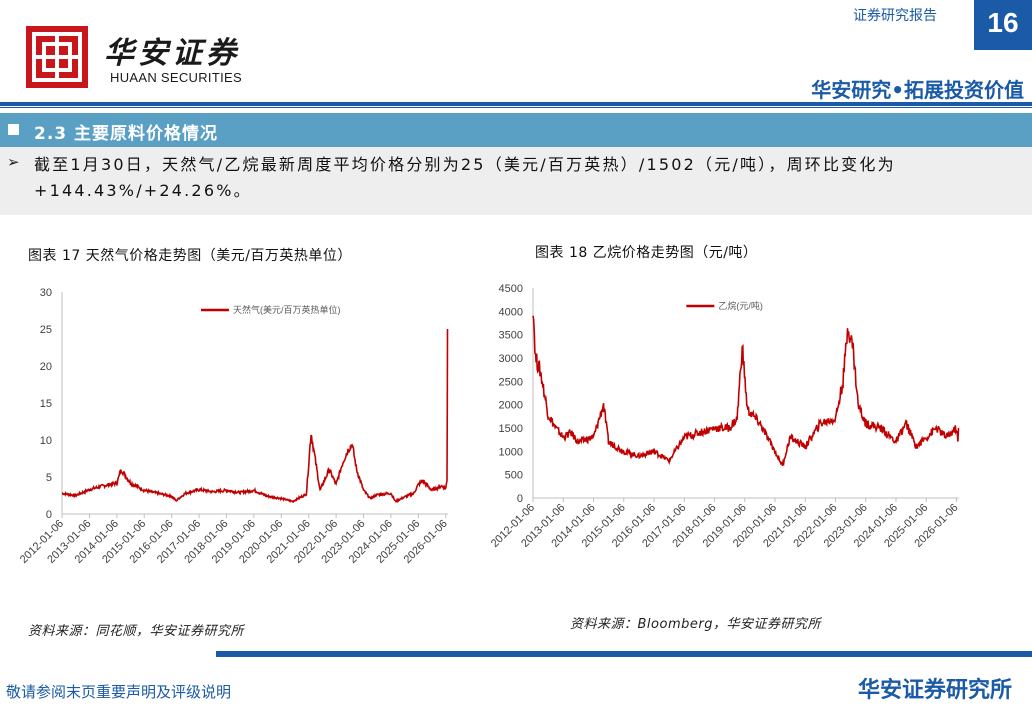  I want to click on footer-brand: 华安证券研究所, so click(934, 690).